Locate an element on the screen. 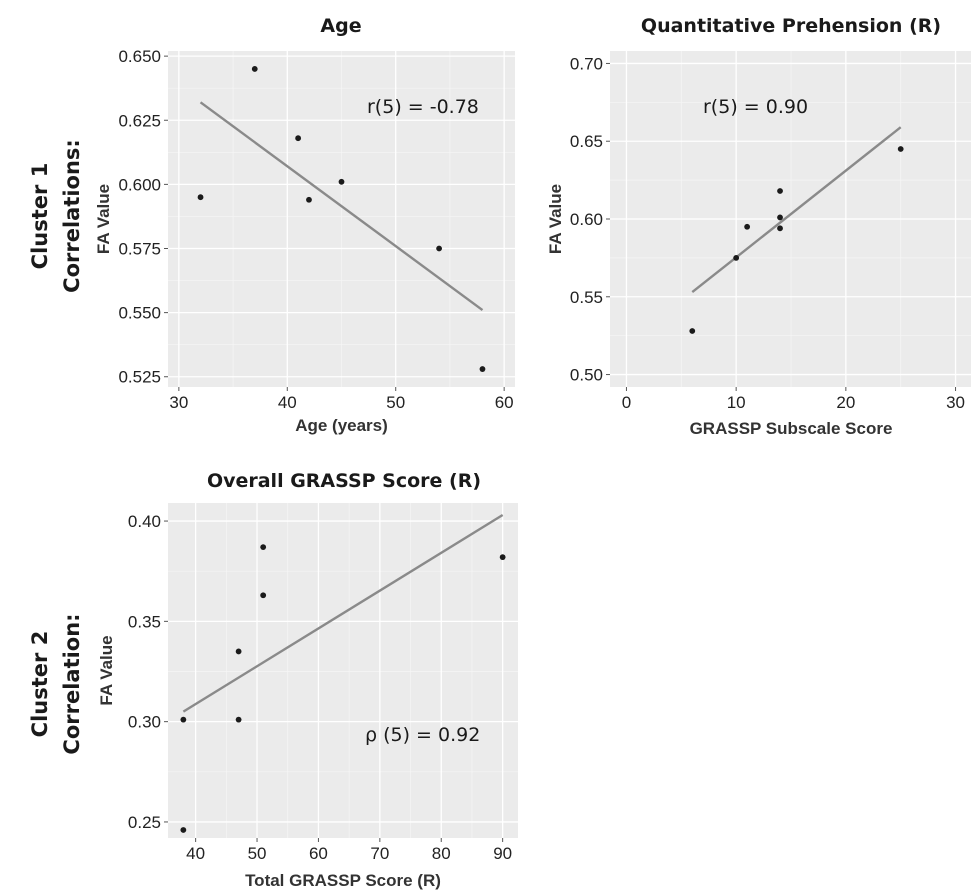 The image size is (971, 892). chart-2-ytick-label-0.35: 0.35 is located at coordinates (144, 621).